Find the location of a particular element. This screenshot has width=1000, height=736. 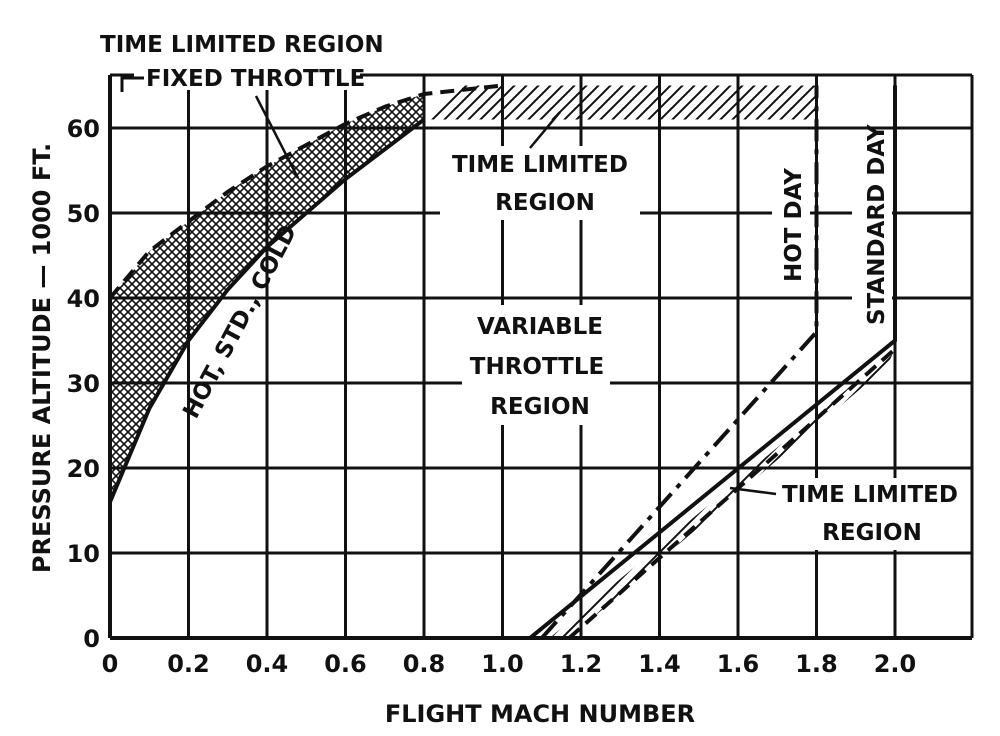

hot-day-bg is located at coordinates (791, 217).